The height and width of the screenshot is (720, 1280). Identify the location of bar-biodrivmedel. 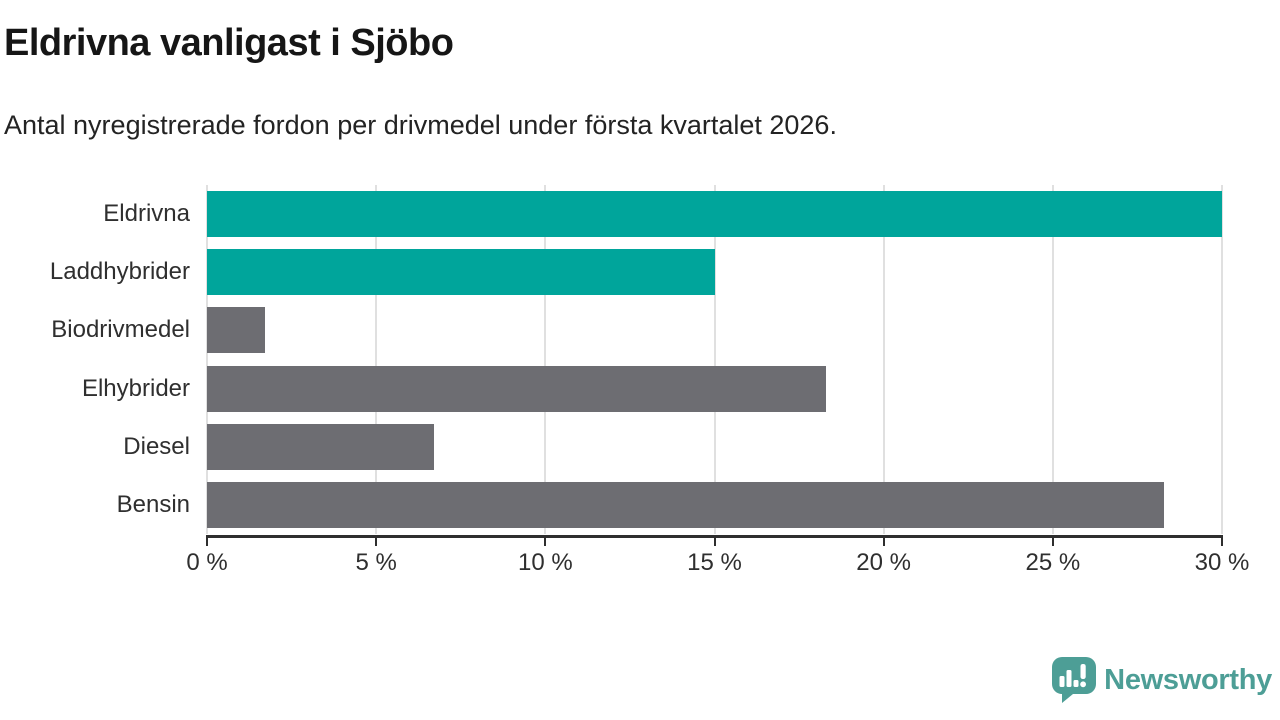
(236, 330).